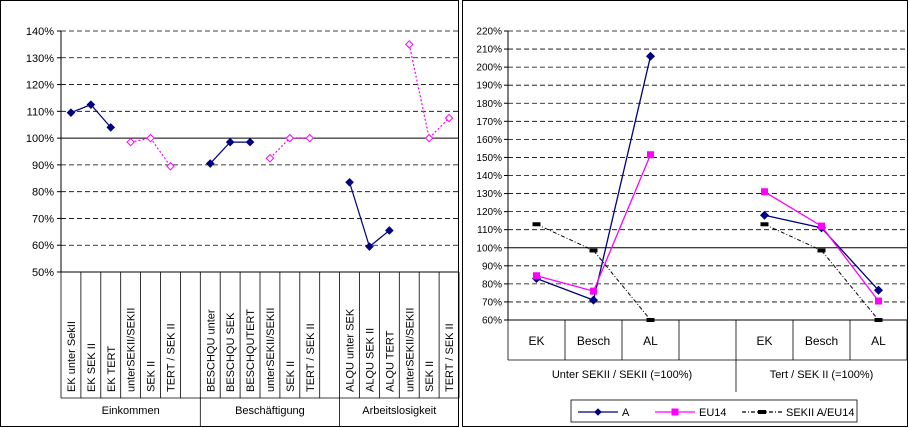  I want to click on category-label: BESCHQU SEK, so click(231, 352).